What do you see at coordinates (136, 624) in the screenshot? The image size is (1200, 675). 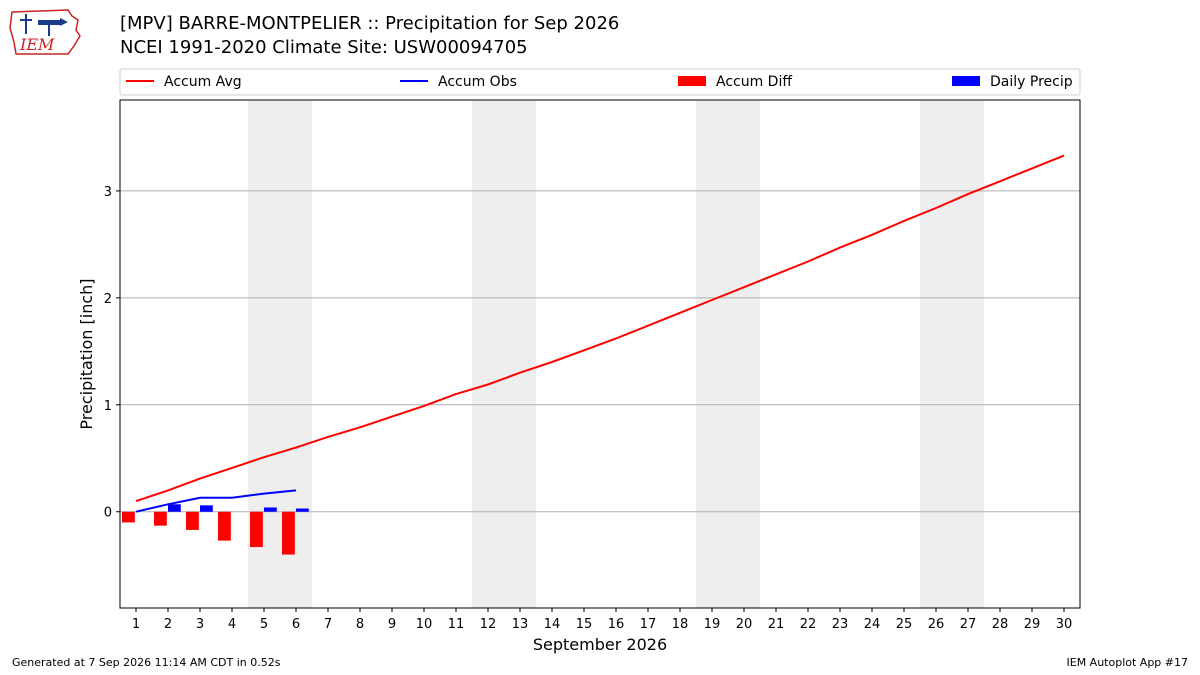 I see `x-tick-label: 1` at bounding box center [136, 624].